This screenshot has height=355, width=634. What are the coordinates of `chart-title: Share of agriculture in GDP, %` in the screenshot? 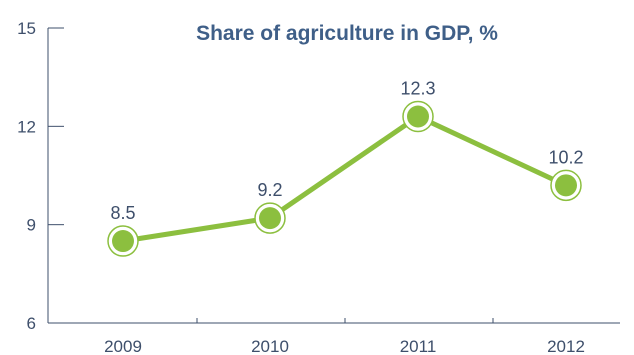 It's located at (347, 33).